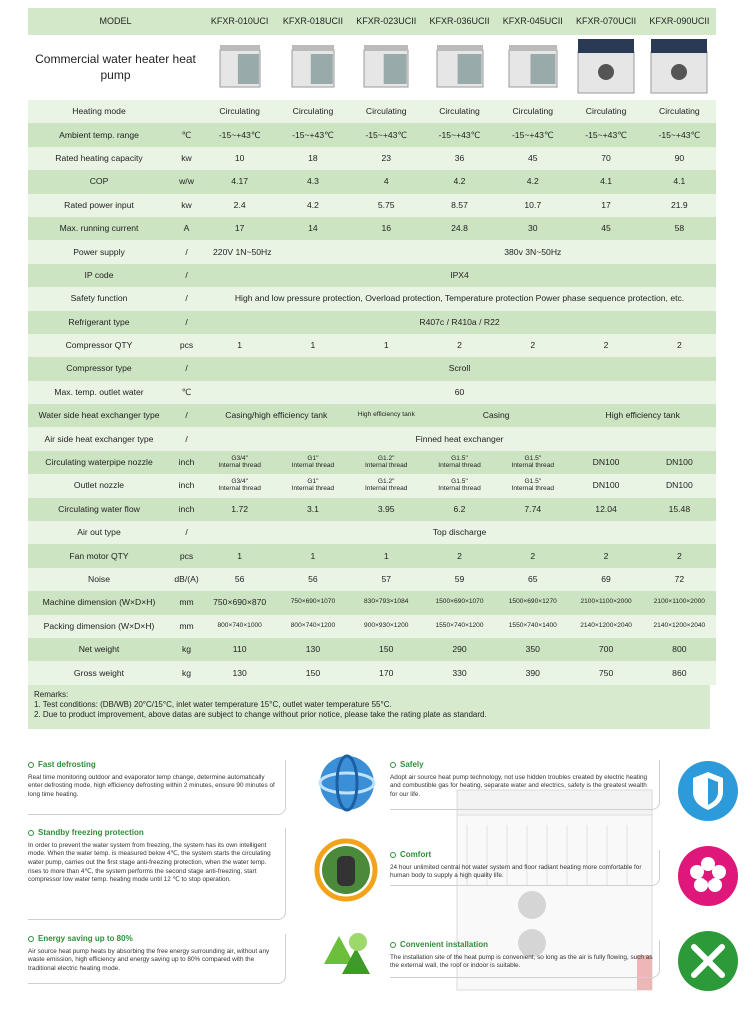 The height and width of the screenshot is (1024, 745). What do you see at coordinates (679, 486) in the screenshot?
I see `spec-cell: DN100` at bounding box center [679, 486].